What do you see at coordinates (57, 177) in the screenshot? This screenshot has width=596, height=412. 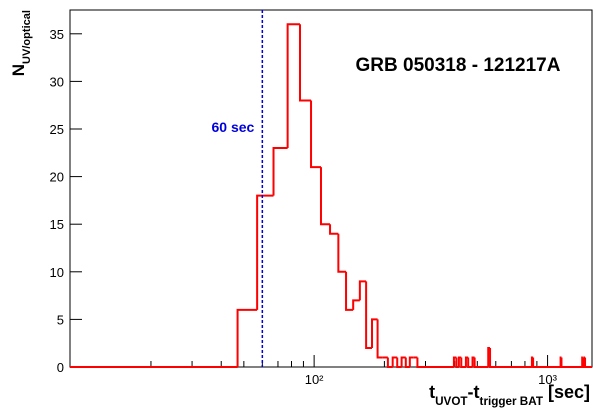 I see `y-tick-label: 20` at bounding box center [57, 177].